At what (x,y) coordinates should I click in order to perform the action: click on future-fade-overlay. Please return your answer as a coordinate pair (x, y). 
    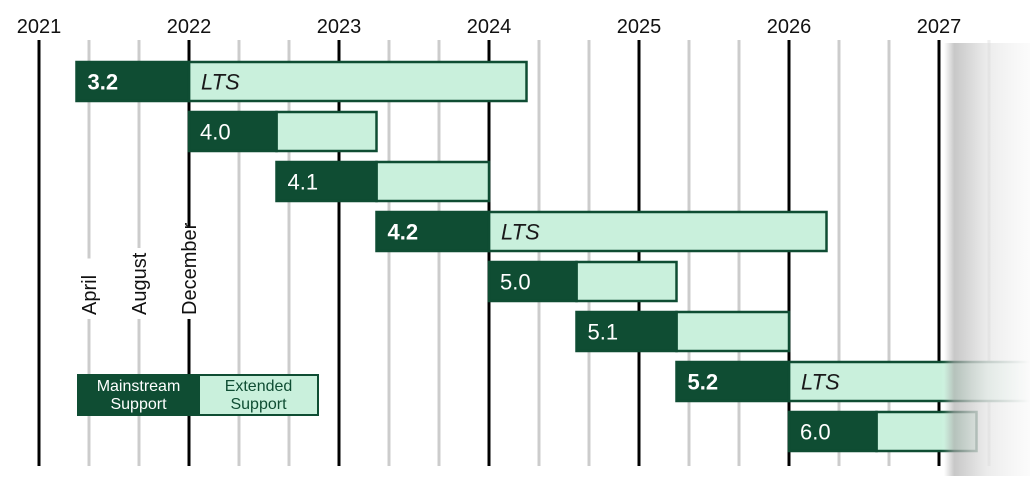
    Looking at the image, I should click on (985, 258).